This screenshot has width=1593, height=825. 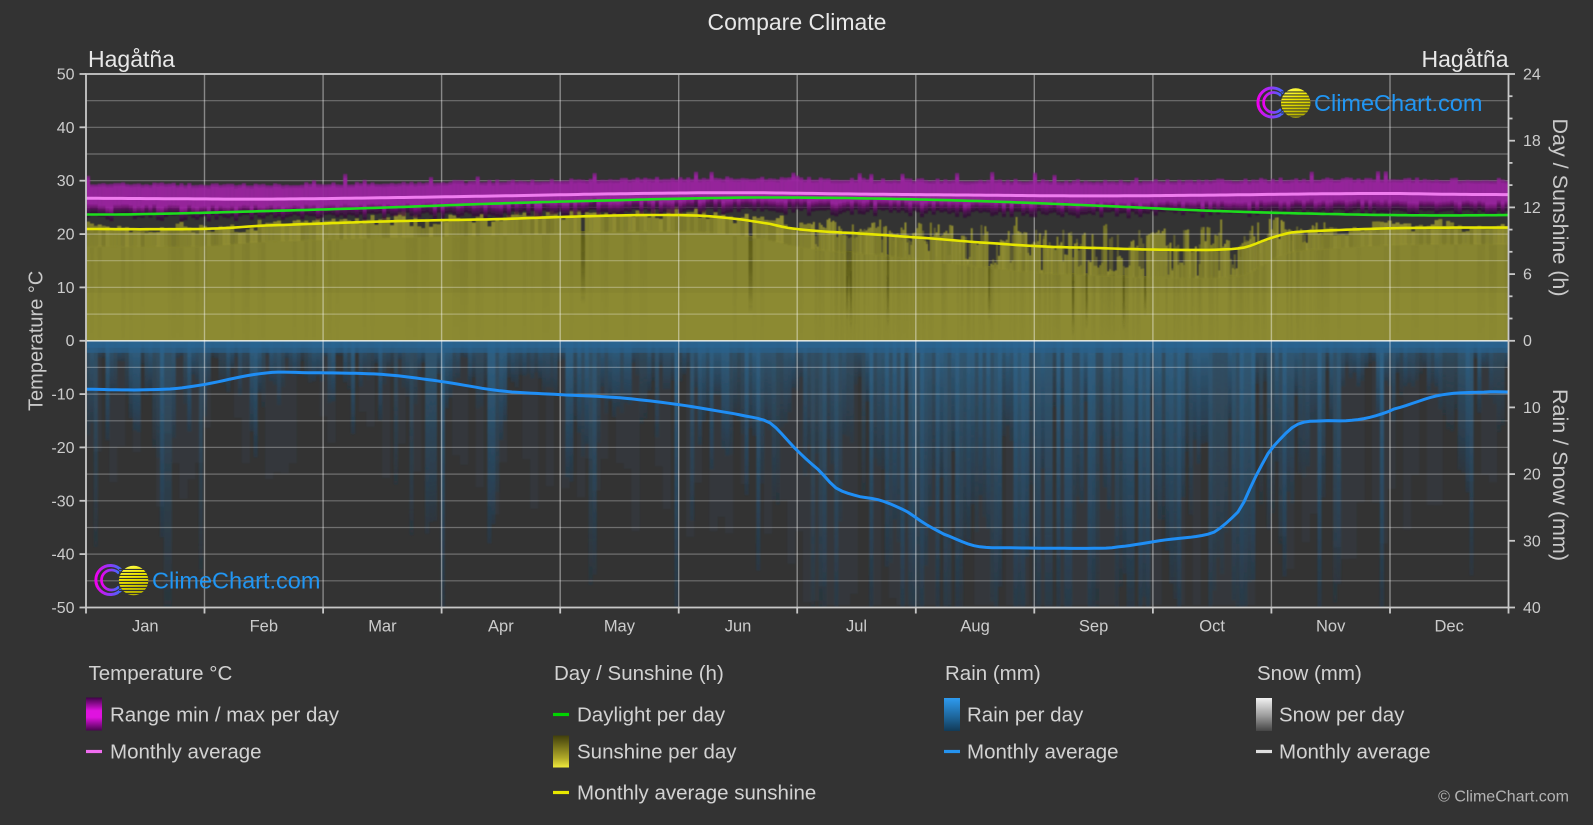 What do you see at coordinates (1503, 797) in the screenshot?
I see `svg-text: © ClimeChart.com` at bounding box center [1503, 797].